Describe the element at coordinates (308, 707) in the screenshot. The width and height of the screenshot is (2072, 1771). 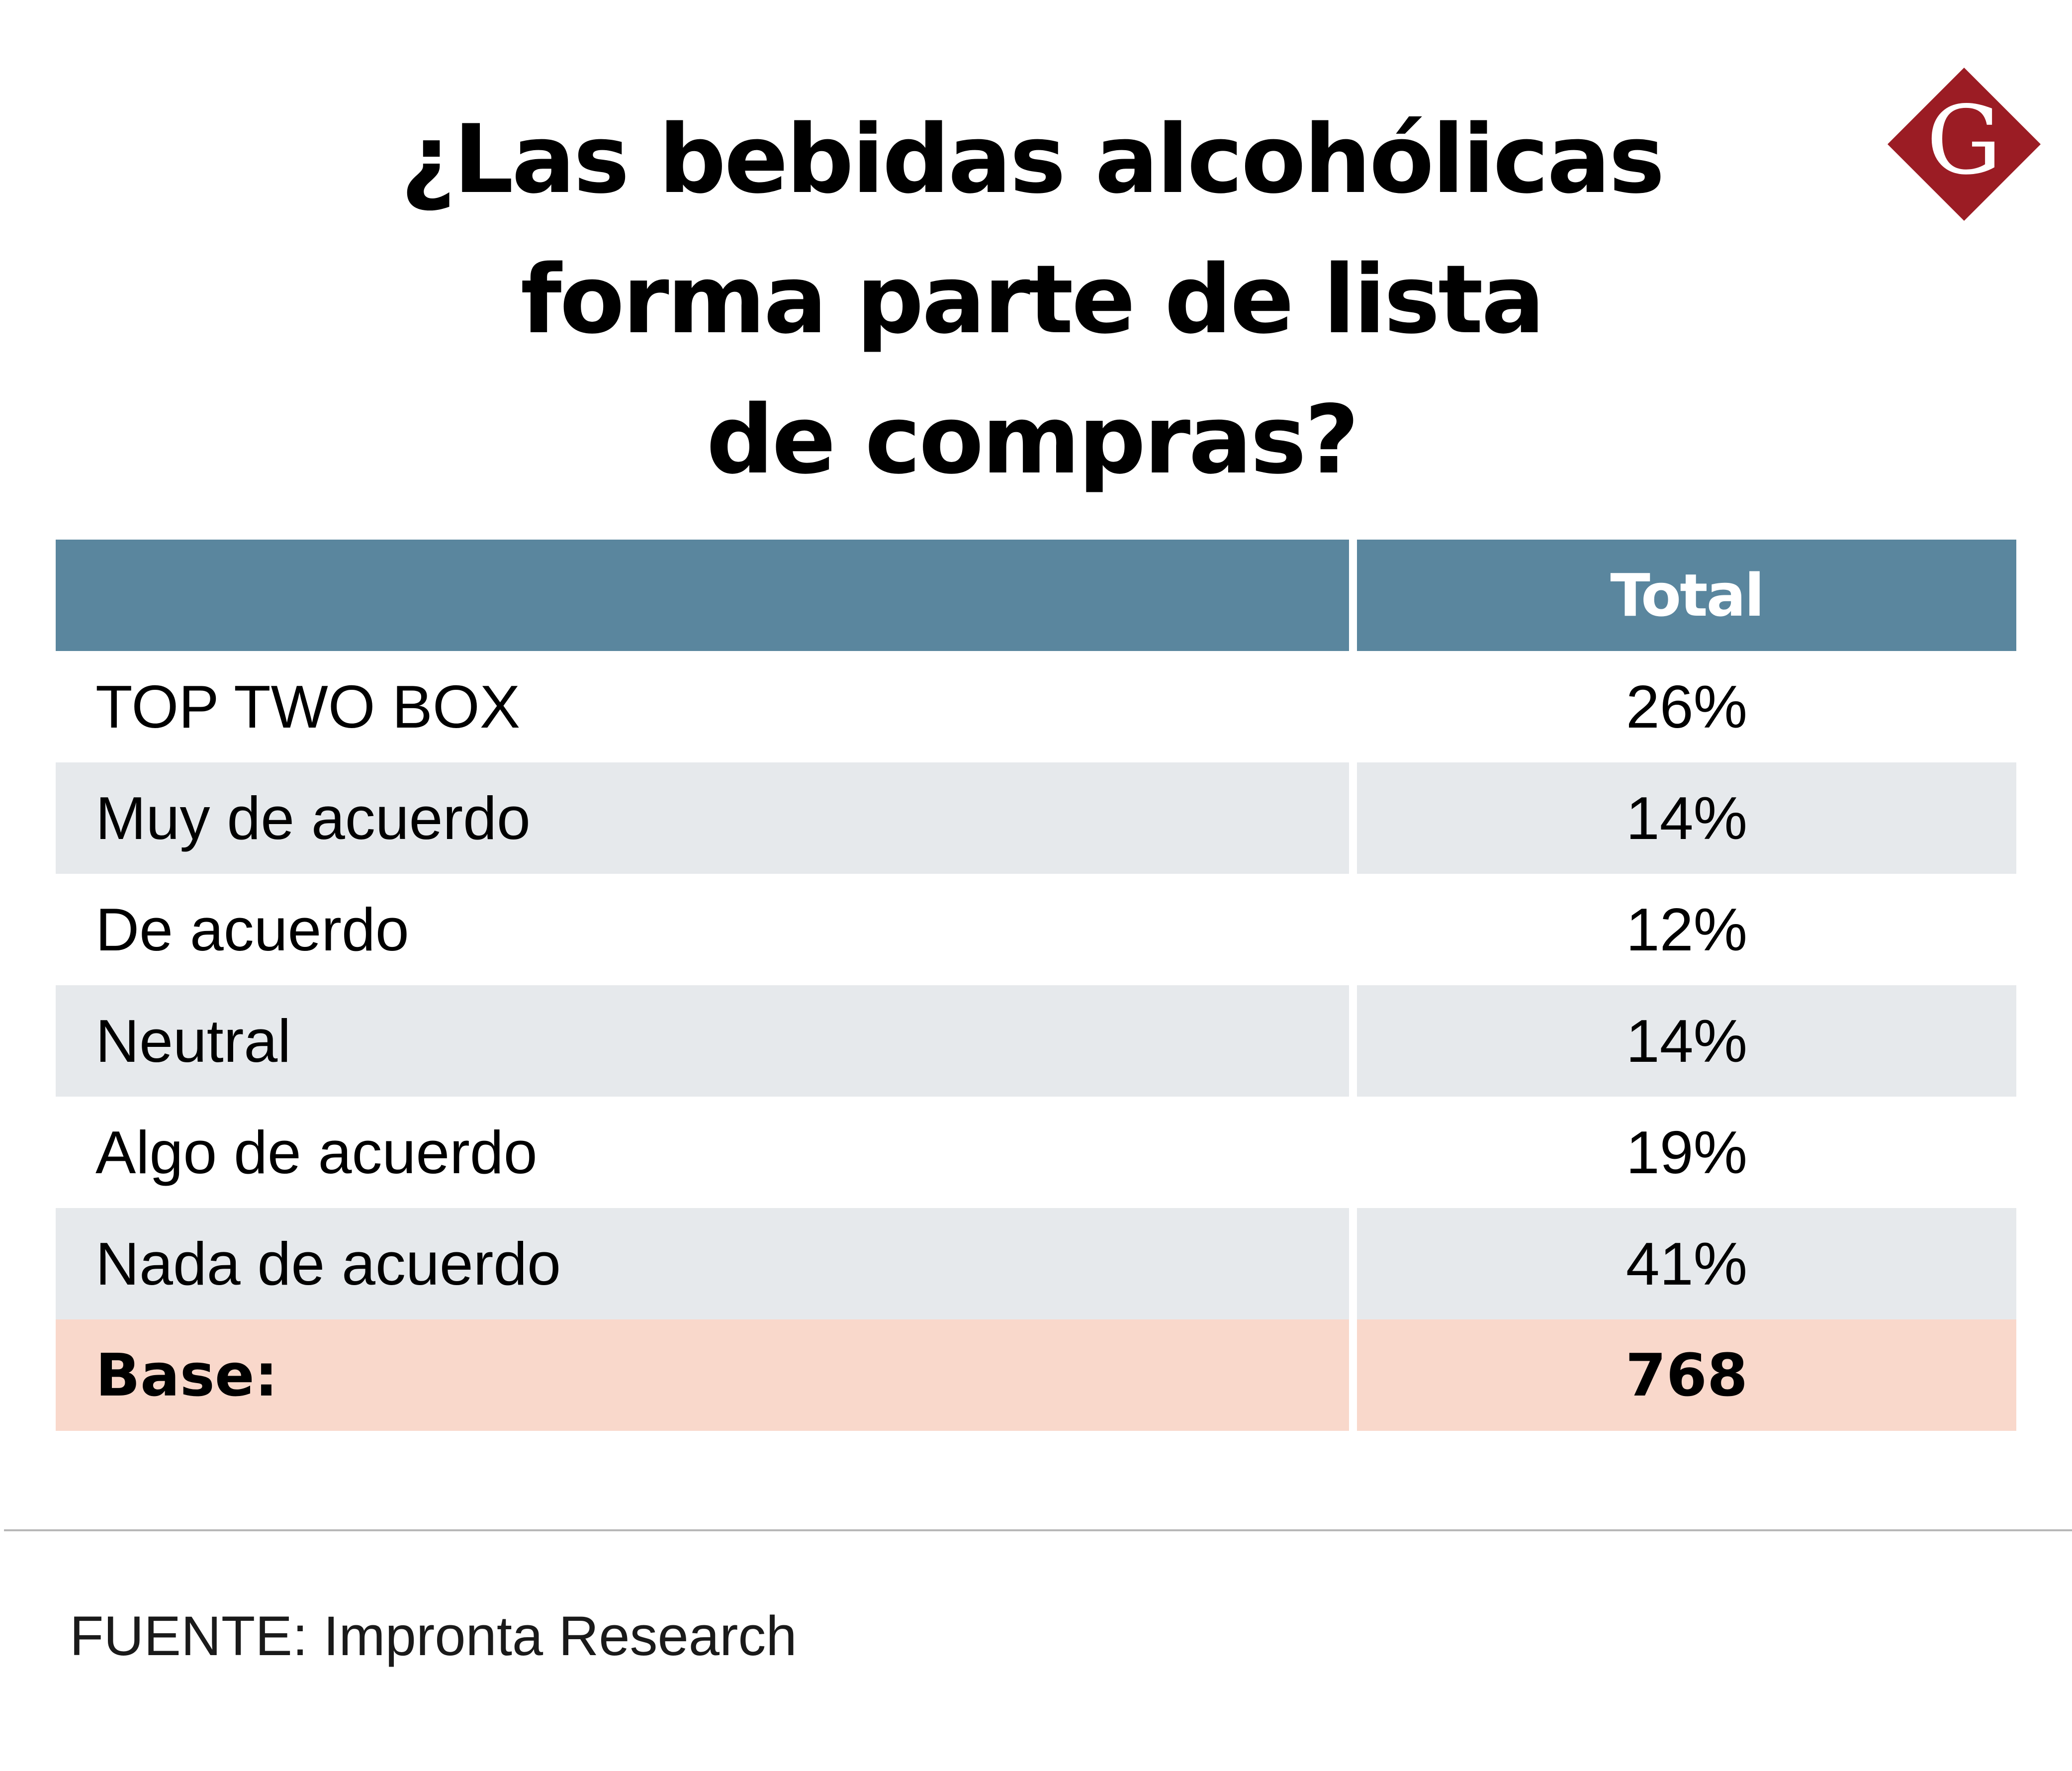
I see `row-label: TOP TWO BOX` at that location.